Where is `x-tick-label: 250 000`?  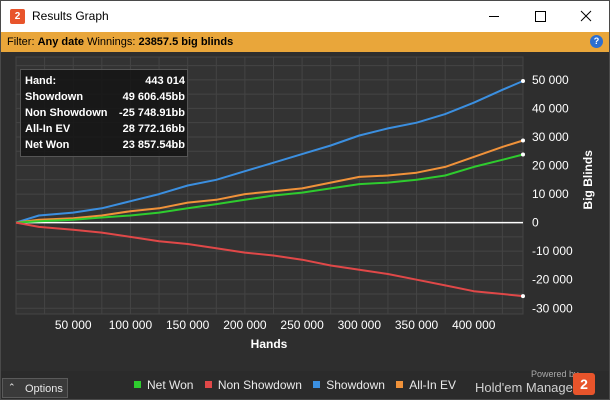 x-tick-label: 250 000 is located at coordinates (302, 325).